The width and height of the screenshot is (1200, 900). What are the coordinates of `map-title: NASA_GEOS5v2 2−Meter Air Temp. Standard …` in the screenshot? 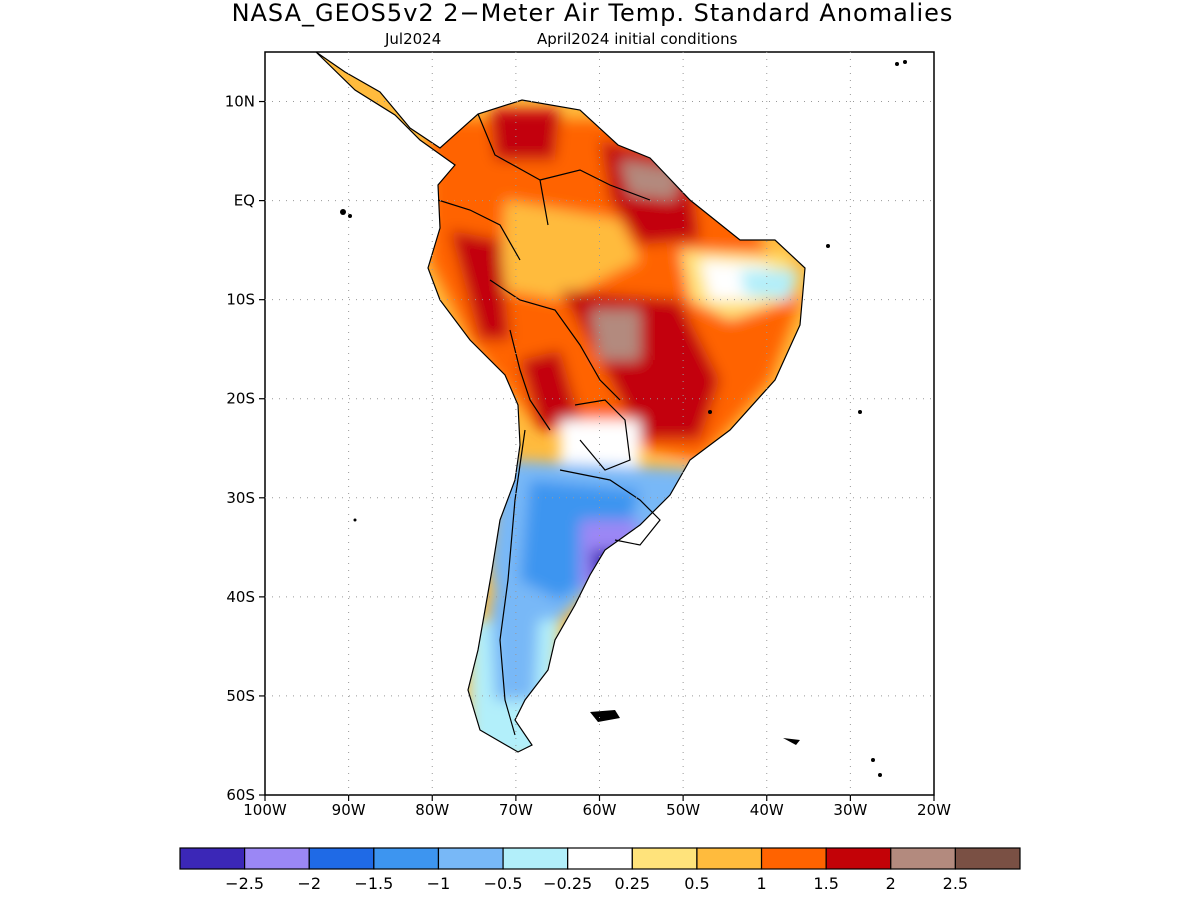 It's located at (592, 13).